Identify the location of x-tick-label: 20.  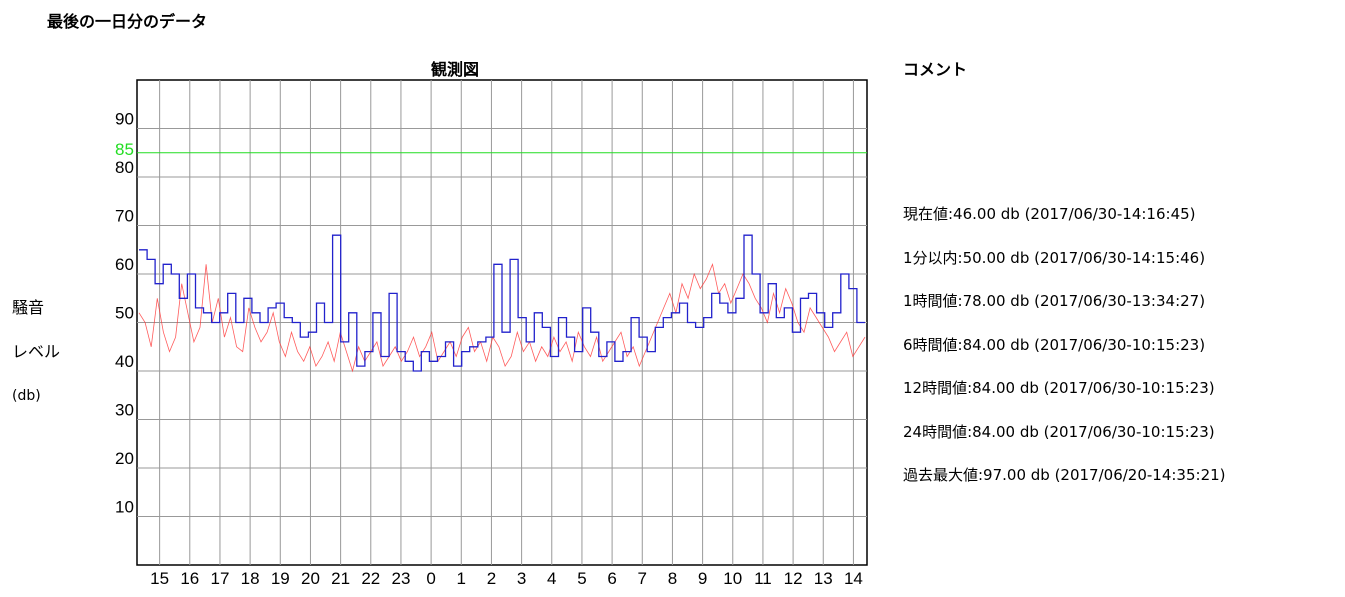
(310, 578).